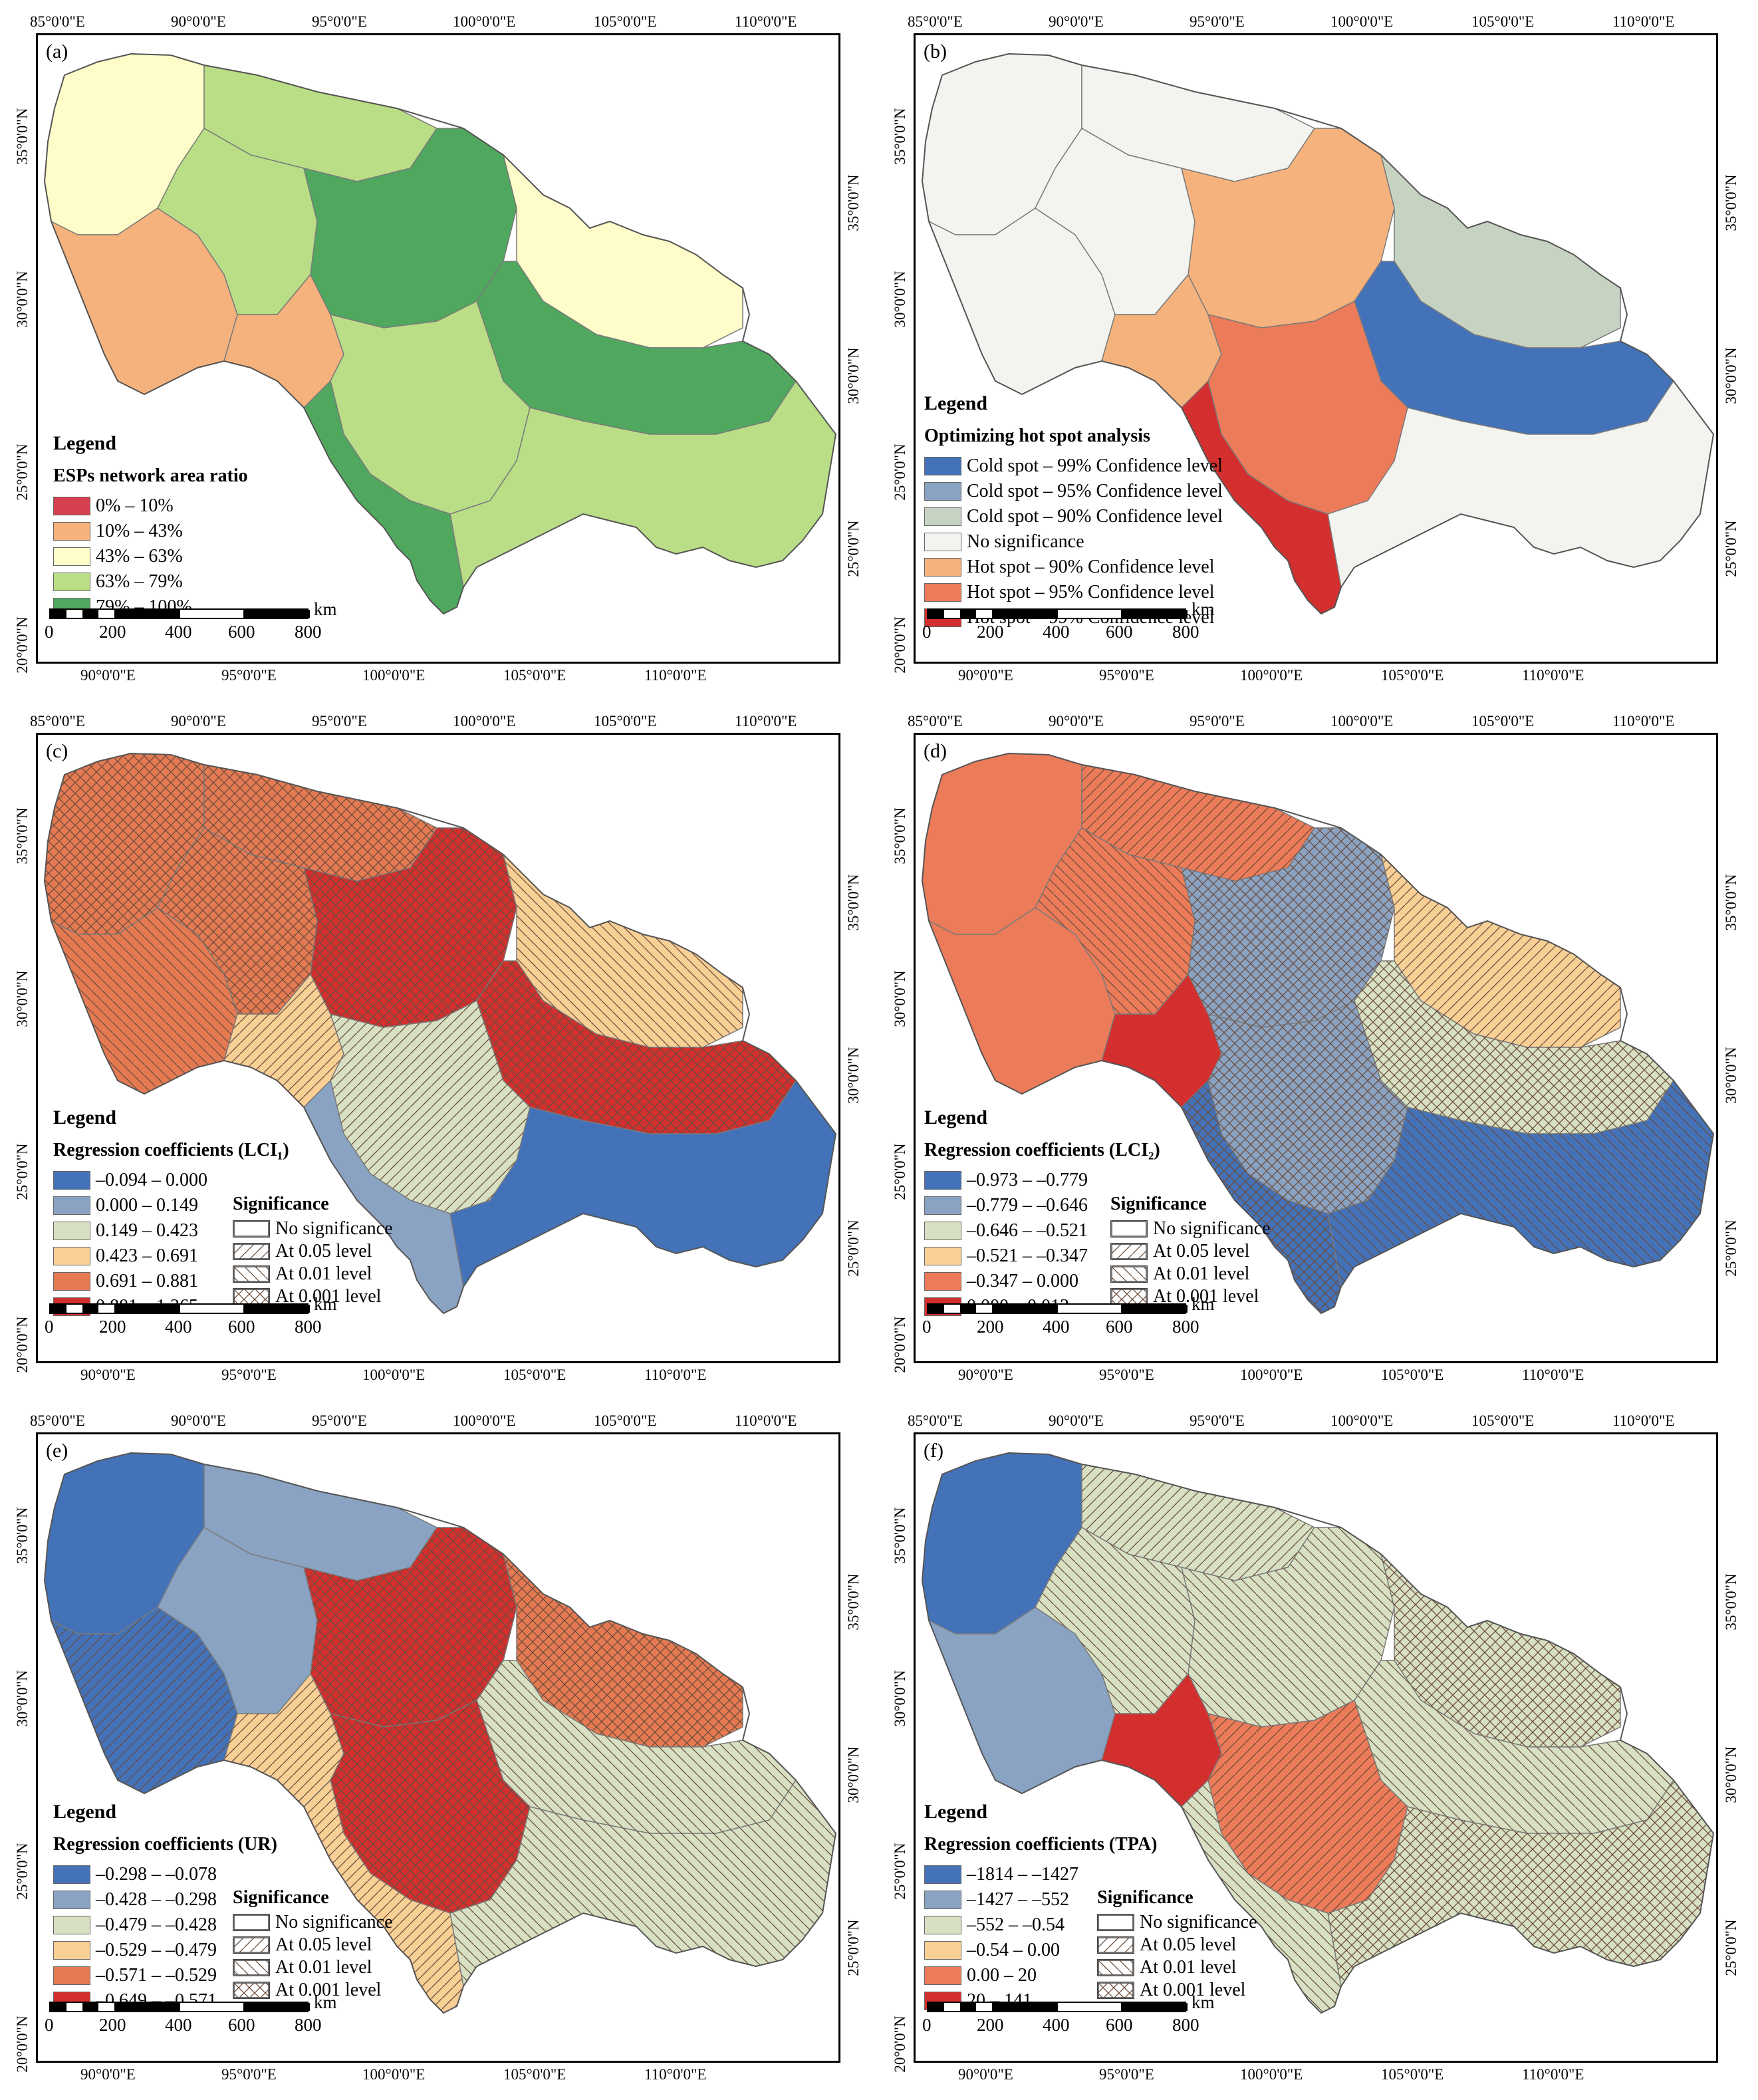  I want to click on scale-tick-label: 600, so click(241, 632).